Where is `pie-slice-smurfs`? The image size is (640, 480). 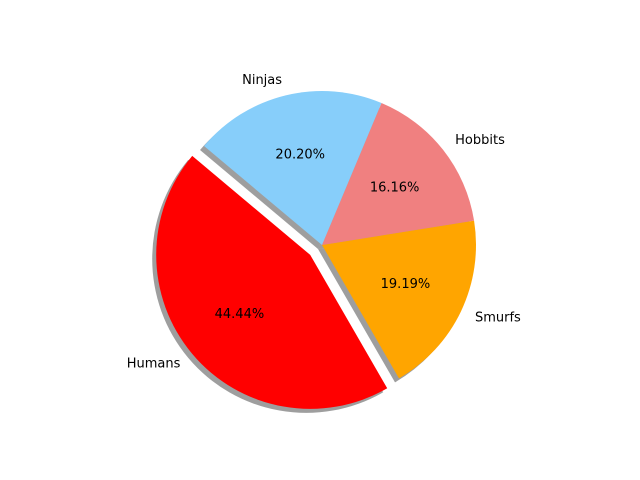 pie-slice-smurfs is located at coordinates (399, 299).